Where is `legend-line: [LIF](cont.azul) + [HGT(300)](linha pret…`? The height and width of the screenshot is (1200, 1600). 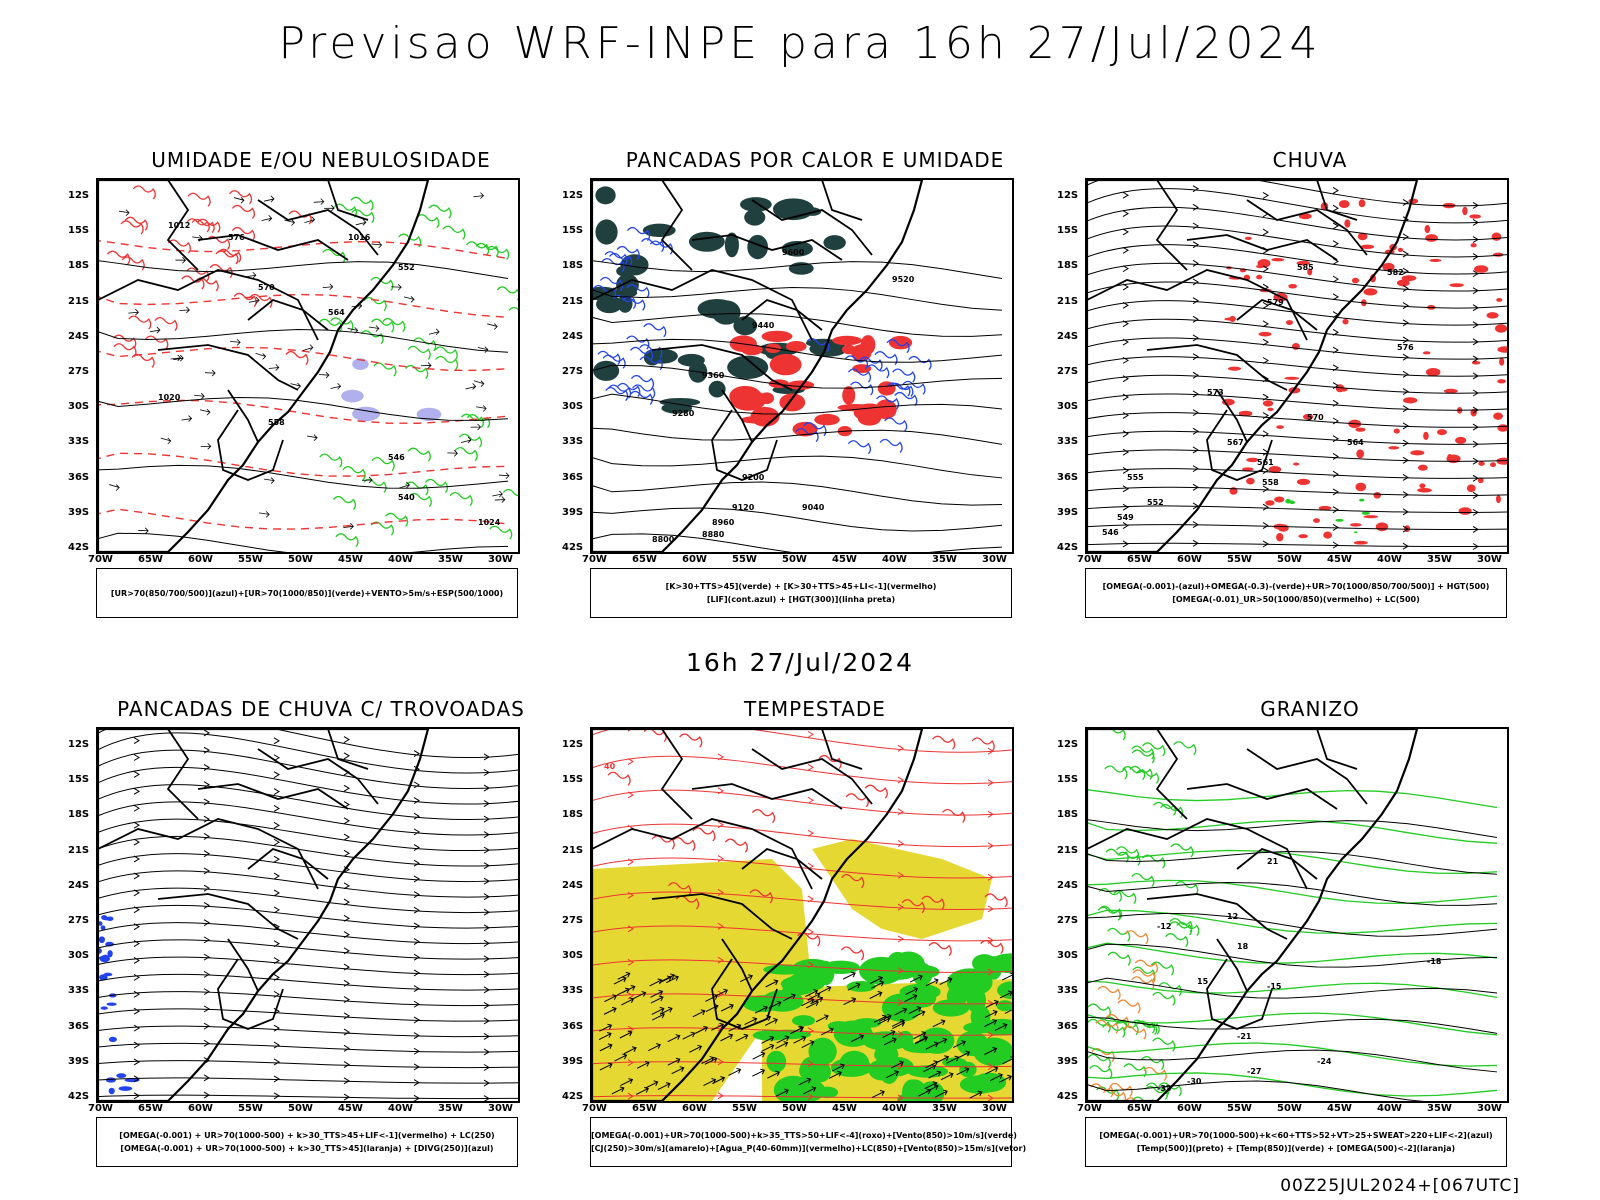
legend-line: [LIF](cont.azul) + [HGT(300)](linha pret… is located at coordinates (801, 599).